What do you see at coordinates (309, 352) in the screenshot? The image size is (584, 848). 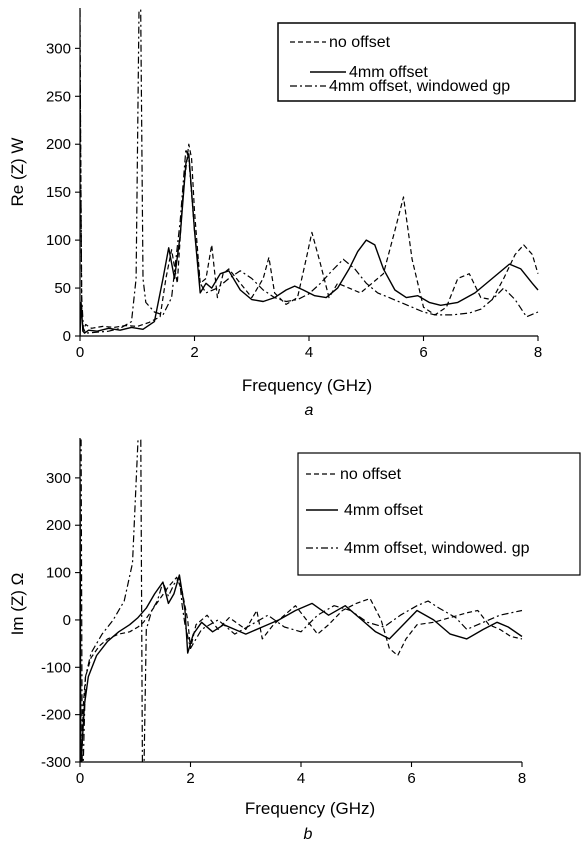 I see `panel-a-x-tick-label: 4` at bounding box center [309, 352].